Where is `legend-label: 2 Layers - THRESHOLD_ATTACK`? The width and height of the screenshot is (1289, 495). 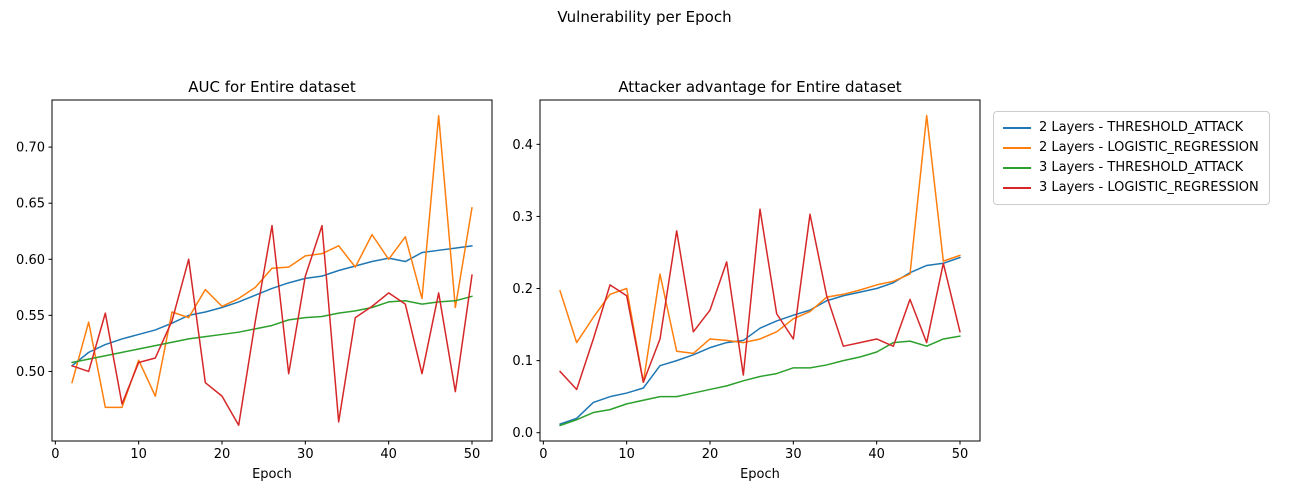
legend-label: 2 Layers - THRESHOLD_ATTACK is located at coordinates (1141, 127).